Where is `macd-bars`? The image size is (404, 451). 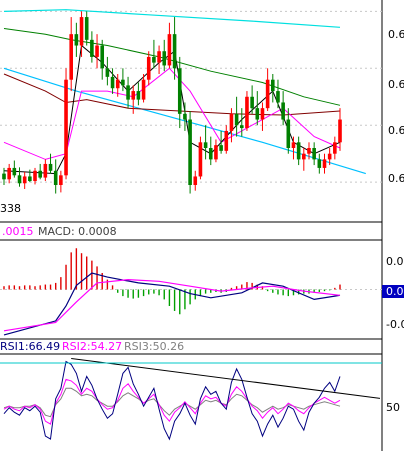 macd-bars is located at coordinates (172, 281).